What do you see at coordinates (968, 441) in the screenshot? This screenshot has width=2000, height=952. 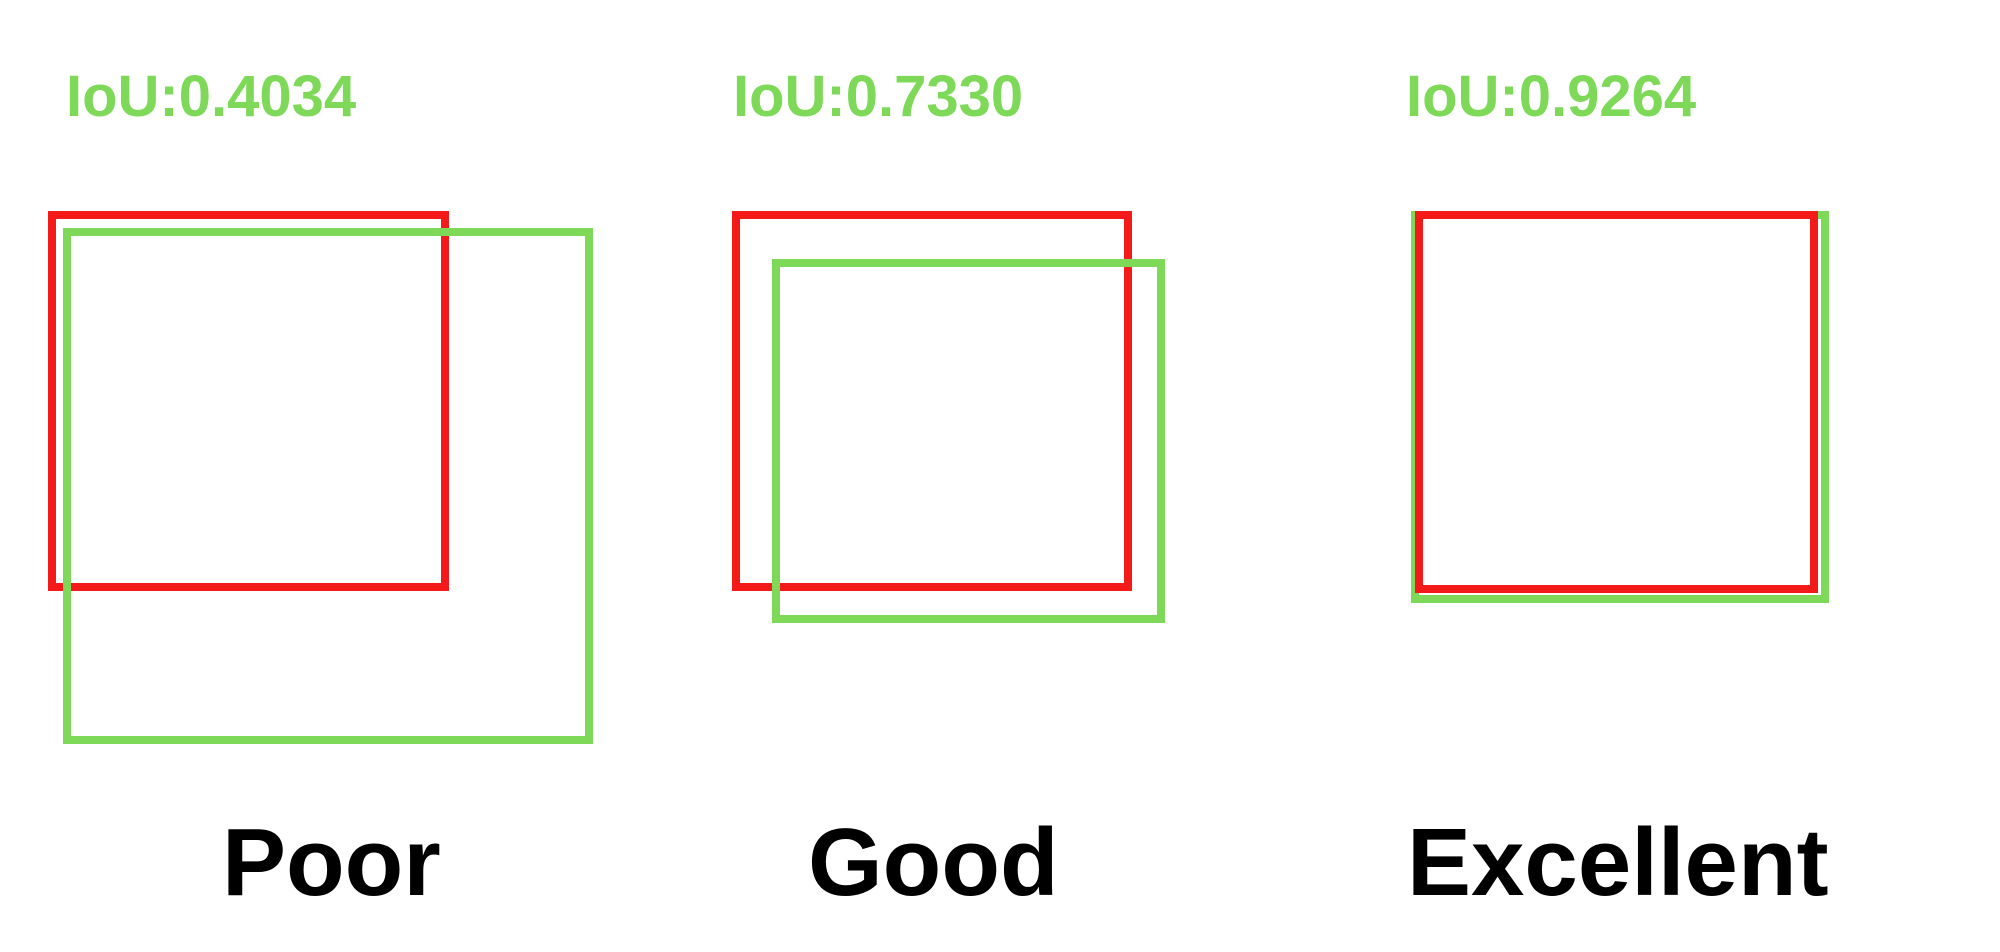 I see `ground-truth-box-good` at bounding box center [968, 441].